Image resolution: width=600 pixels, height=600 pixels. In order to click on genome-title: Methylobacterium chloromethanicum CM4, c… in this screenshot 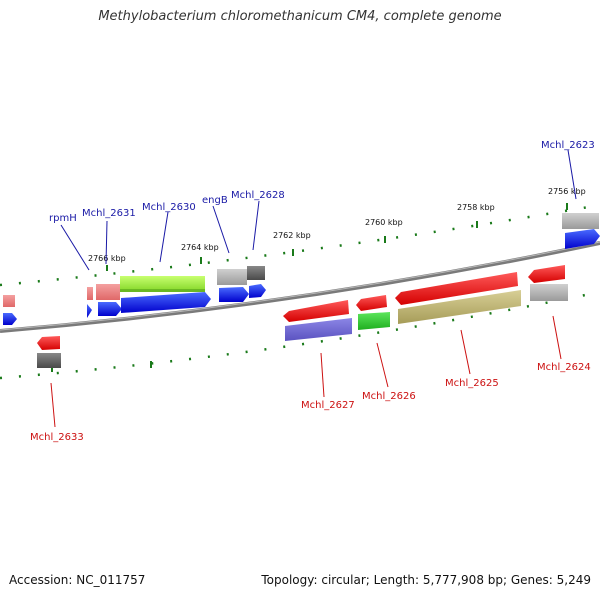, I will do `click(300, 16)`.